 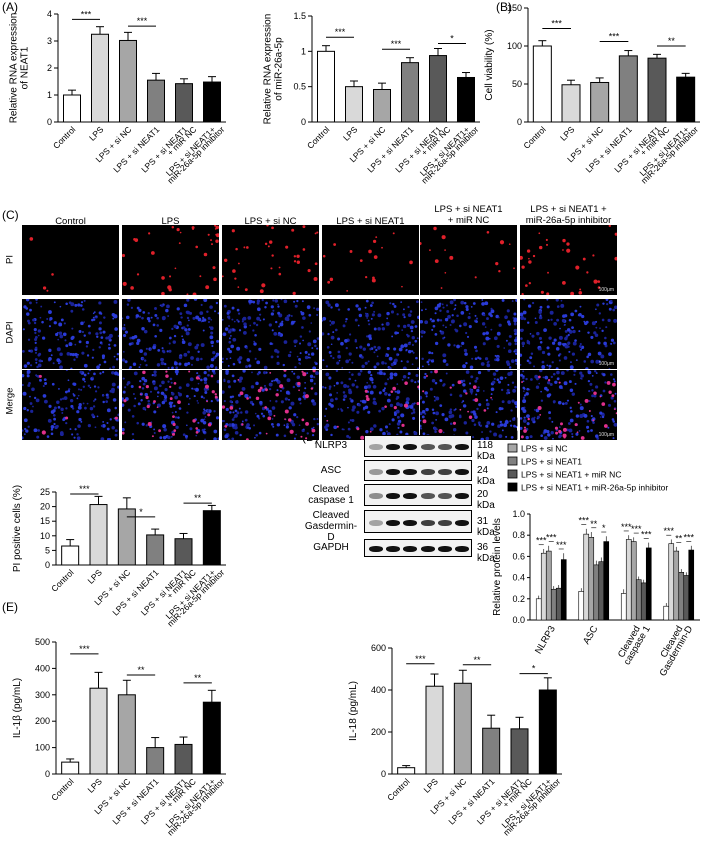 What do you see at coordinates (518, 620) in the screenshot?
I see `y-tick-label: 0.0` at bounding box center [518, 620].